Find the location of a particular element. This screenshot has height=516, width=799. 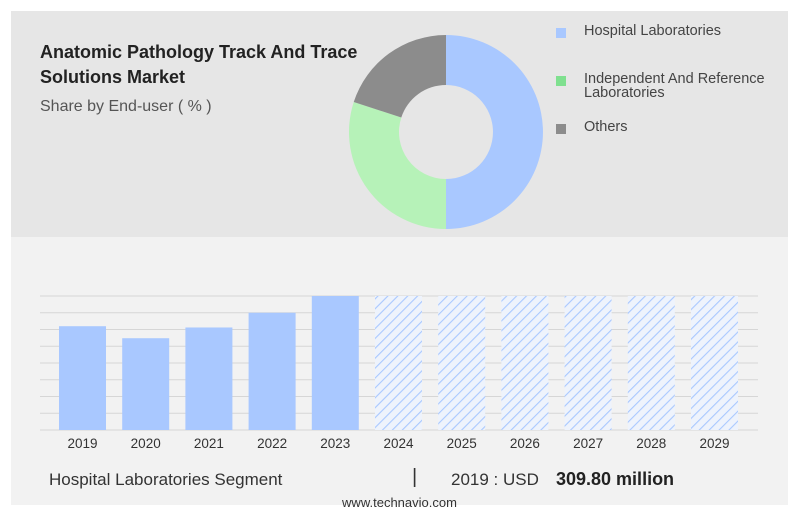

legend-swatch-hospital is located at coordinates (561, 33).